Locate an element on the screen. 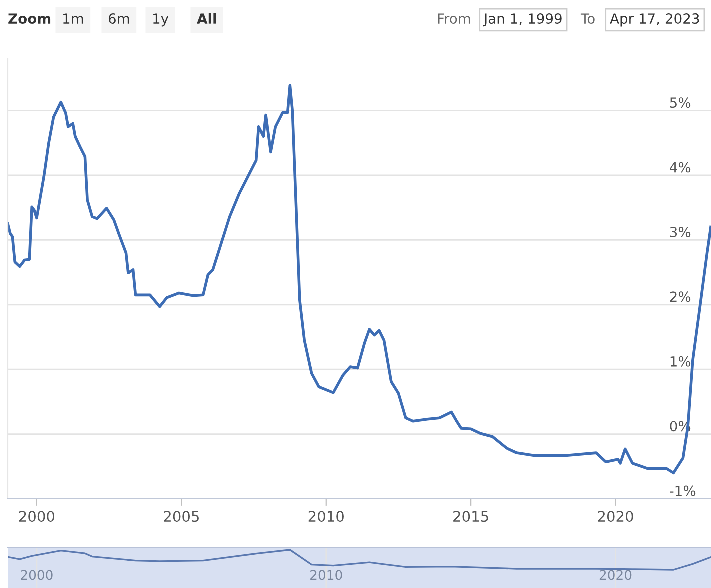  y-tick-label: 2% is located at coordinates (680, 297).